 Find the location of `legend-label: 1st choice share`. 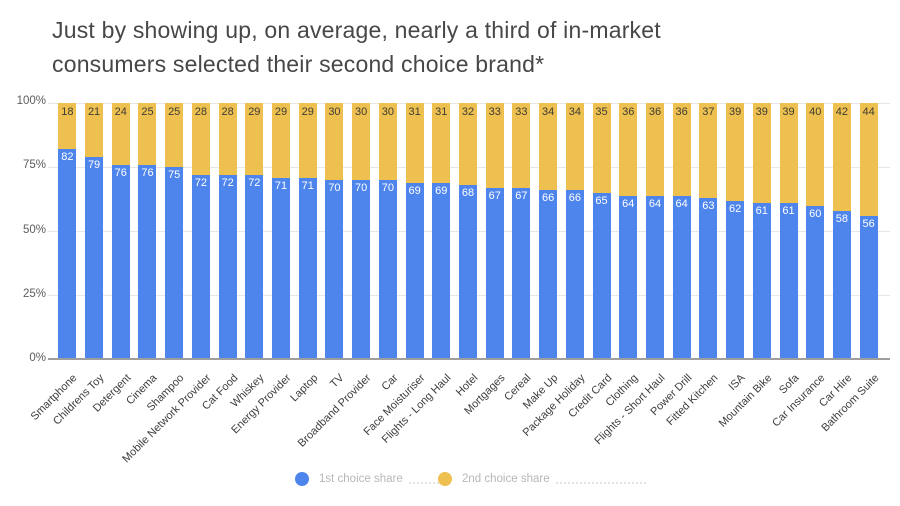

legend-label: 1st choice share is located at coordinates (361, 479).